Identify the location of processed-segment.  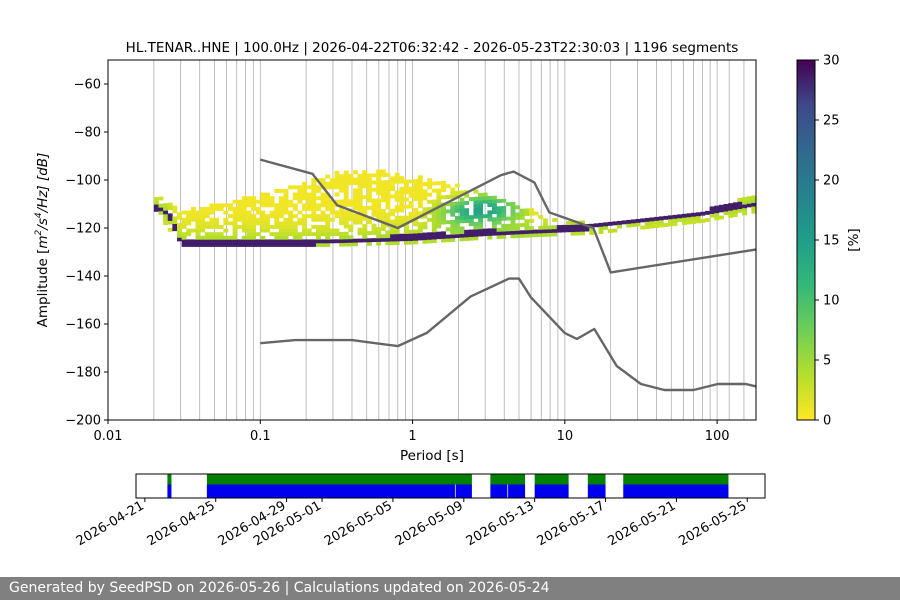
(463, 491).